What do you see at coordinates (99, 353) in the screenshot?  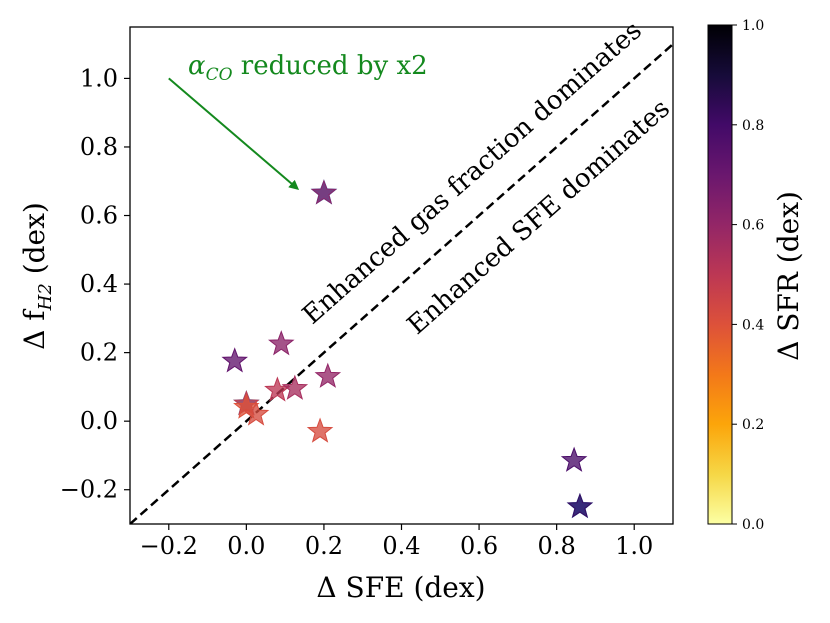 I see `y-tick-label: 0.2` at bounding box center [99, 353].